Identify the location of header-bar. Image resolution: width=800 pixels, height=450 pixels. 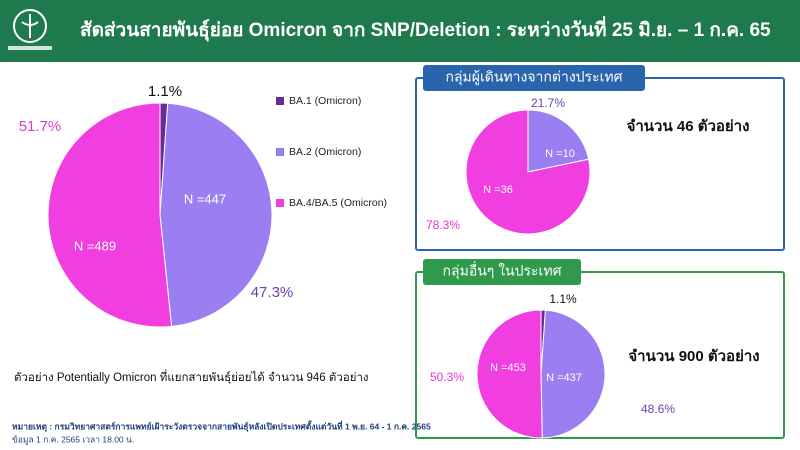
(400, 31).